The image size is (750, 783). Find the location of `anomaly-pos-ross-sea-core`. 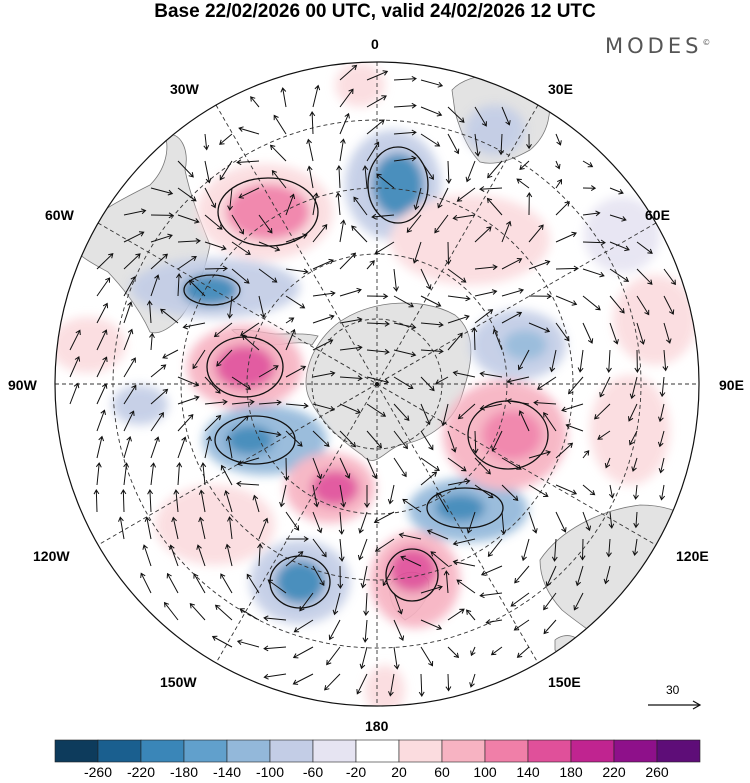

anomaly-pos-ross-sea-core is located at coordinates (335, 488).